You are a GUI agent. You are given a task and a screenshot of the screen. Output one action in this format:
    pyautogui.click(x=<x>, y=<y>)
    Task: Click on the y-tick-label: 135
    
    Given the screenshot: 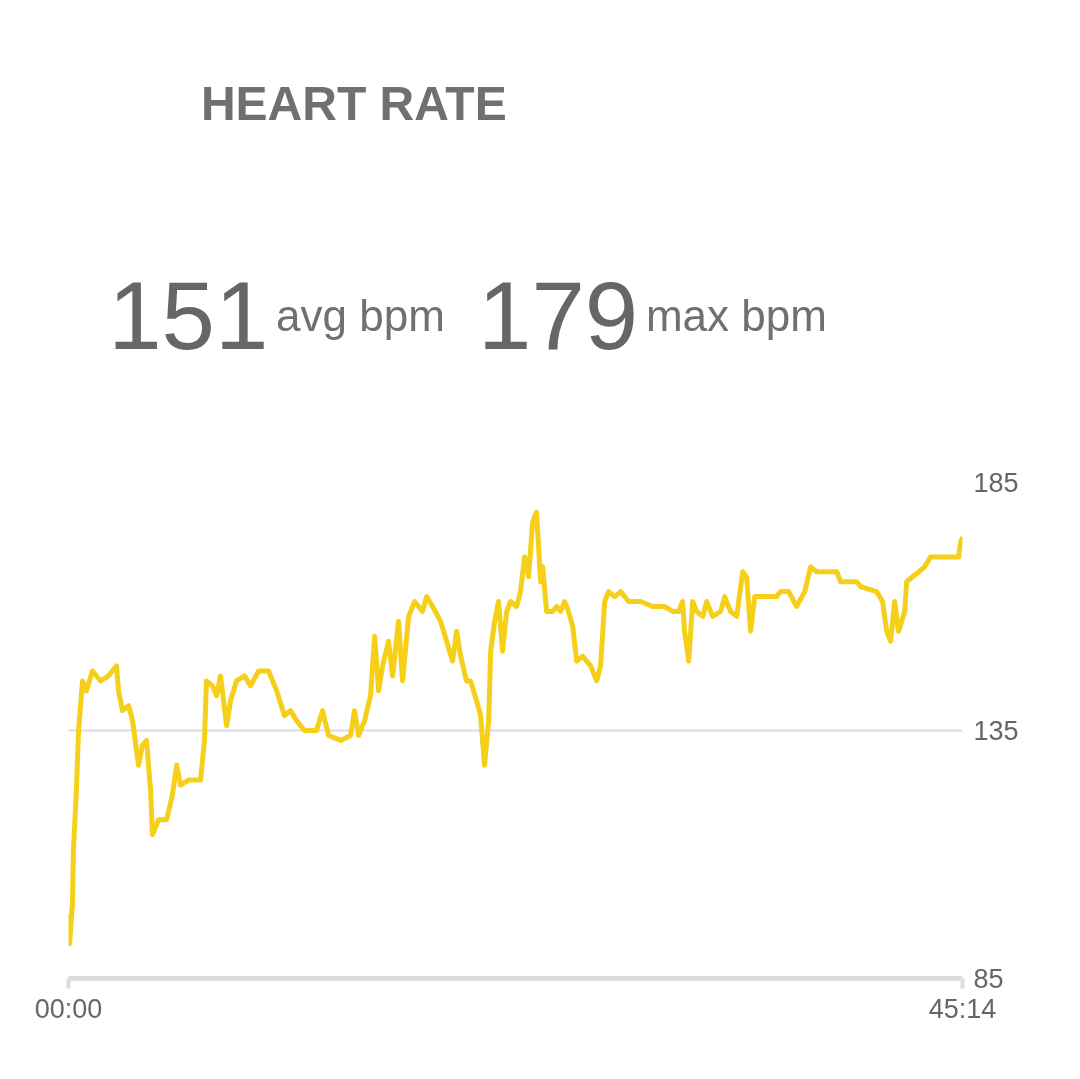 What is the action you would take?
    pyautogui.click(x=996, y=731)
    